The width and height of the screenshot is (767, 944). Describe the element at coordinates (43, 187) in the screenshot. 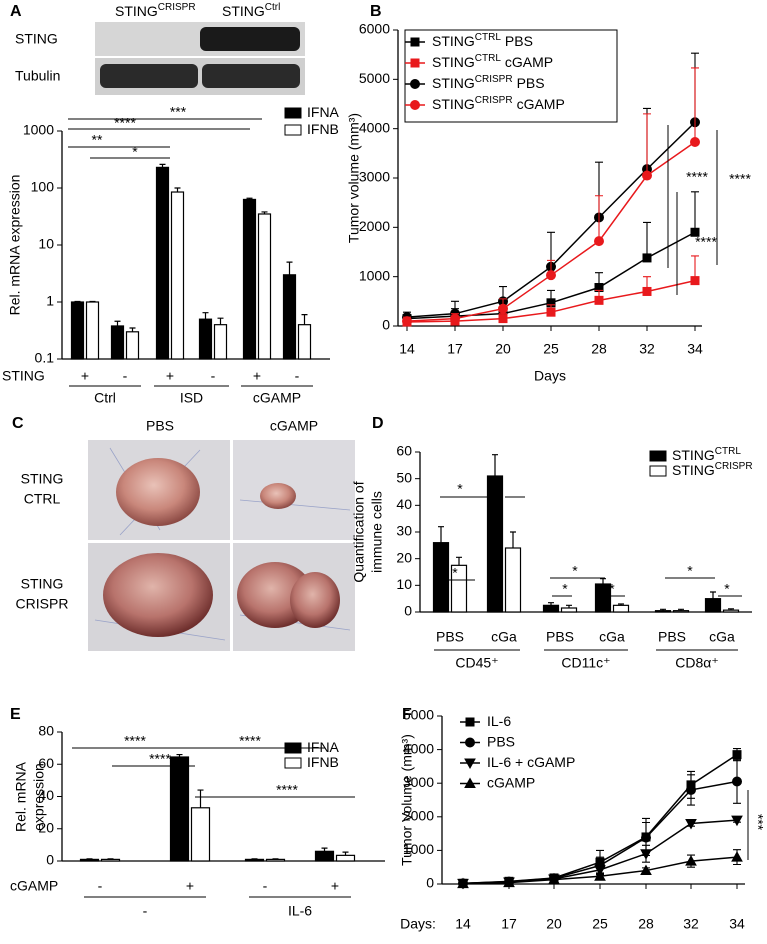

I see `y-tick-label: 100` at that location.